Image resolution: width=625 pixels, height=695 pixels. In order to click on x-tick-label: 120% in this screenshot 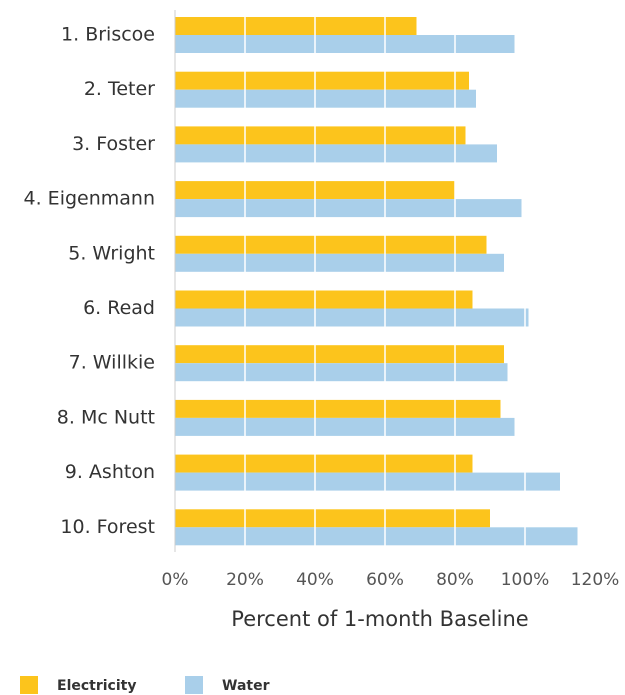, I will do `click(595, 580)`.